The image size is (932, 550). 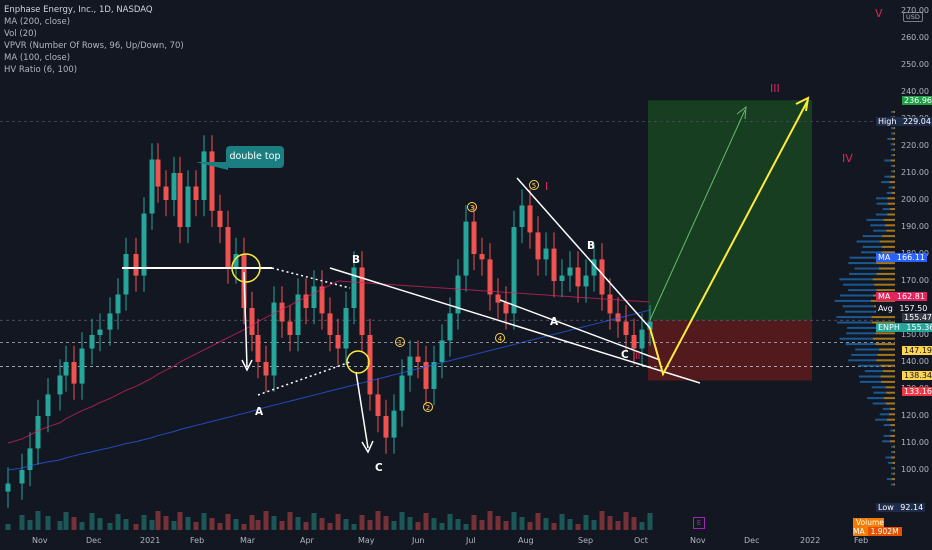 I want to click on double-top-callout: double top, so click(x=255, y=157).